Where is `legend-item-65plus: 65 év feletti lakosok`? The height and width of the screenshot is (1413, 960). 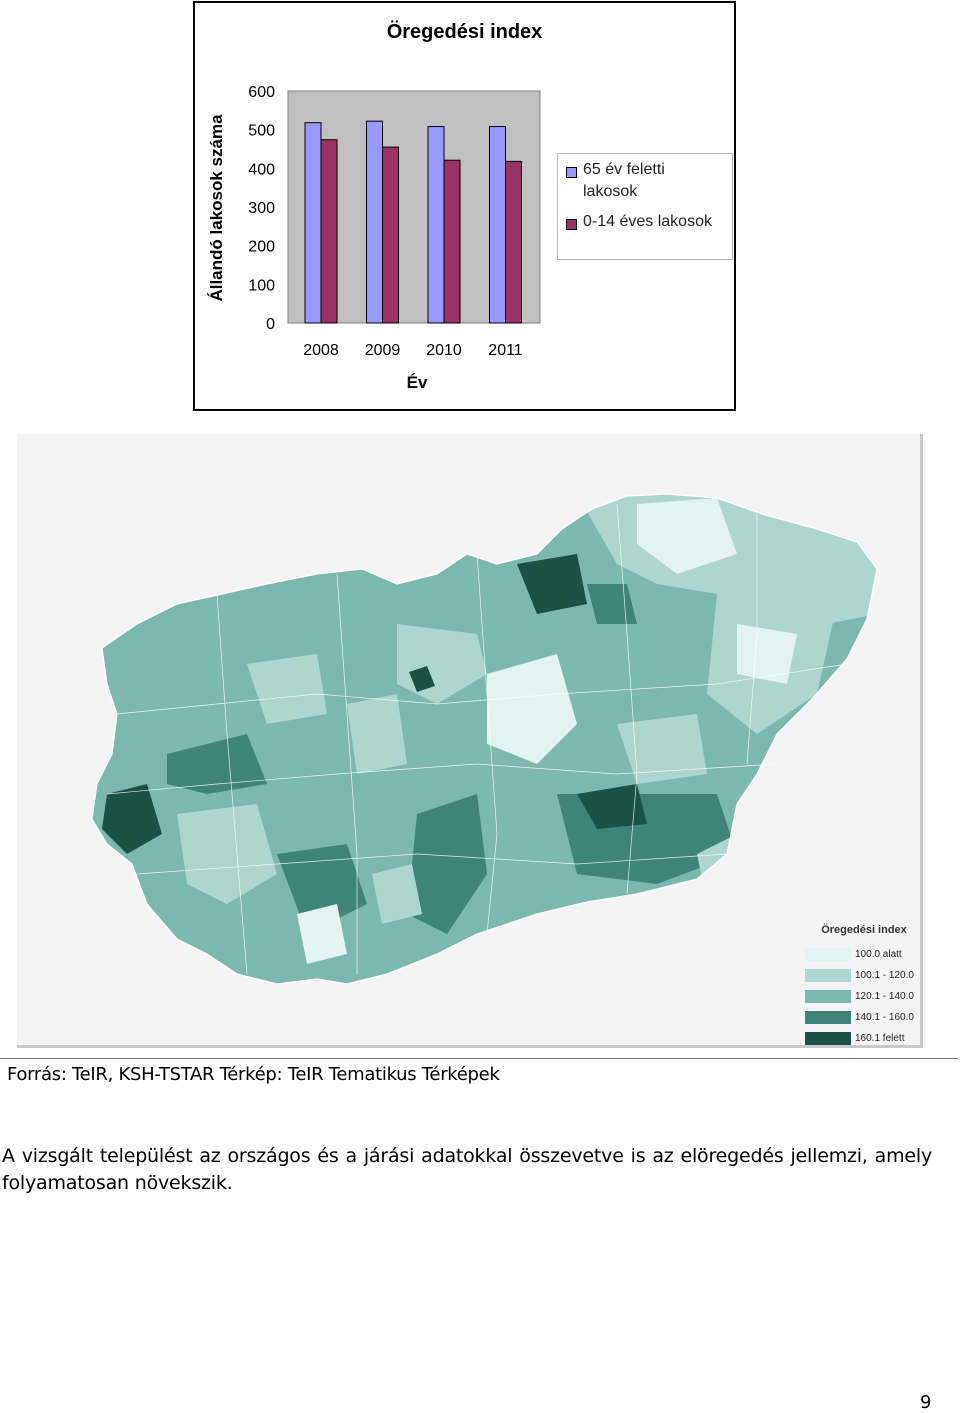
legend-item-65plus: 65 év feletti lakosok is located at coordinates (634, 182).